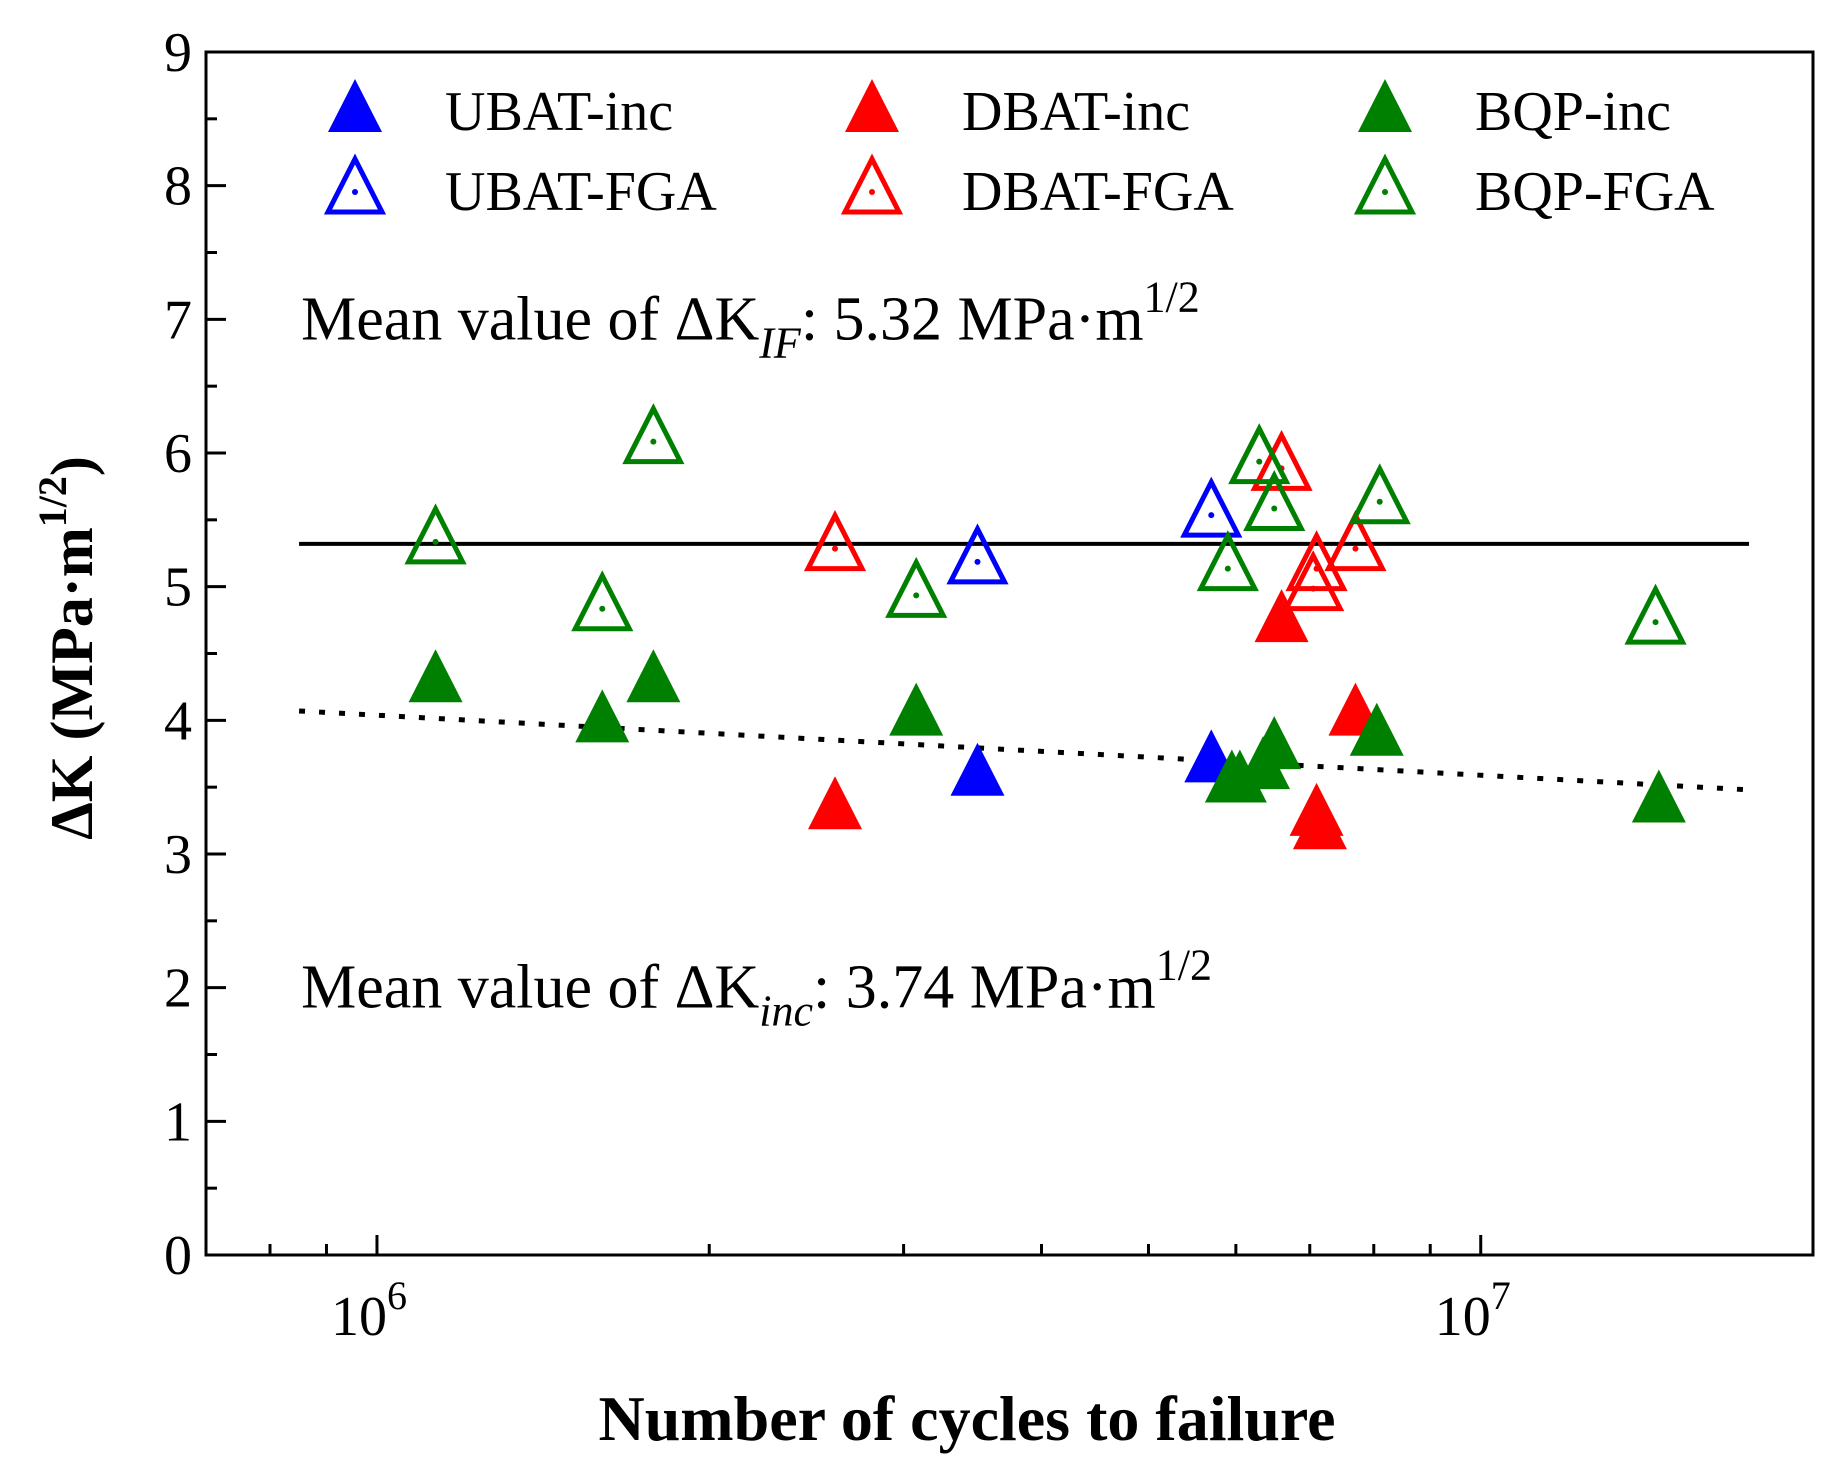 The width and height of the screenshot is (1833, 1470). What do you see at coordinates (195, 654) in the screenshot?
I see `y-axis-ticks: 0 1 2 3 4 5 6 7 8 9` at bounding box center [195, 654].